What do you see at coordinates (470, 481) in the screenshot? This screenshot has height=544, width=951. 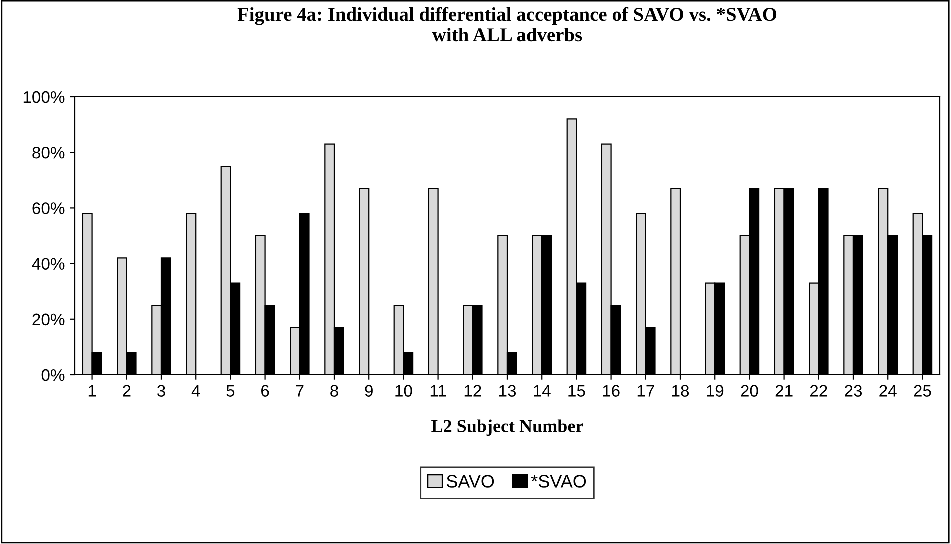 I see `legend-label: SAVO` at bounding box center [470, 481].